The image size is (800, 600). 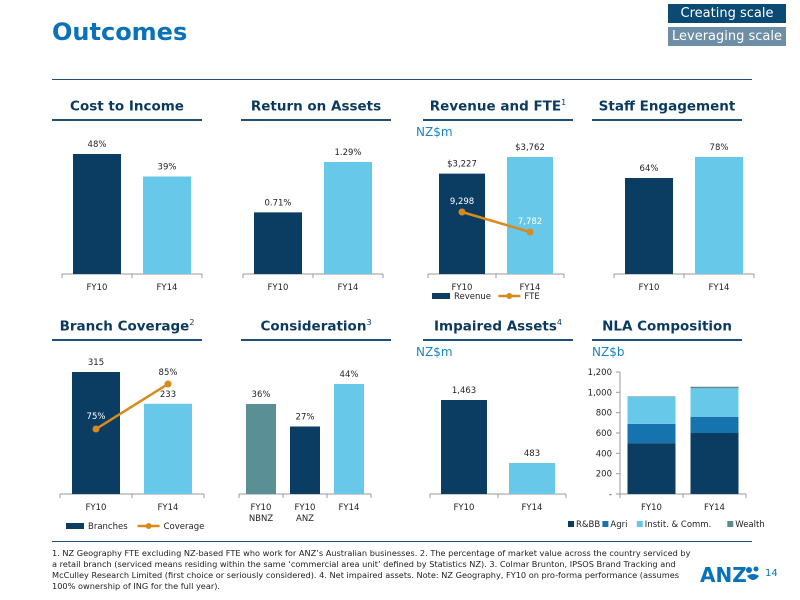 I want to click on line-data-label: 75%, so click(x=96, y=417).